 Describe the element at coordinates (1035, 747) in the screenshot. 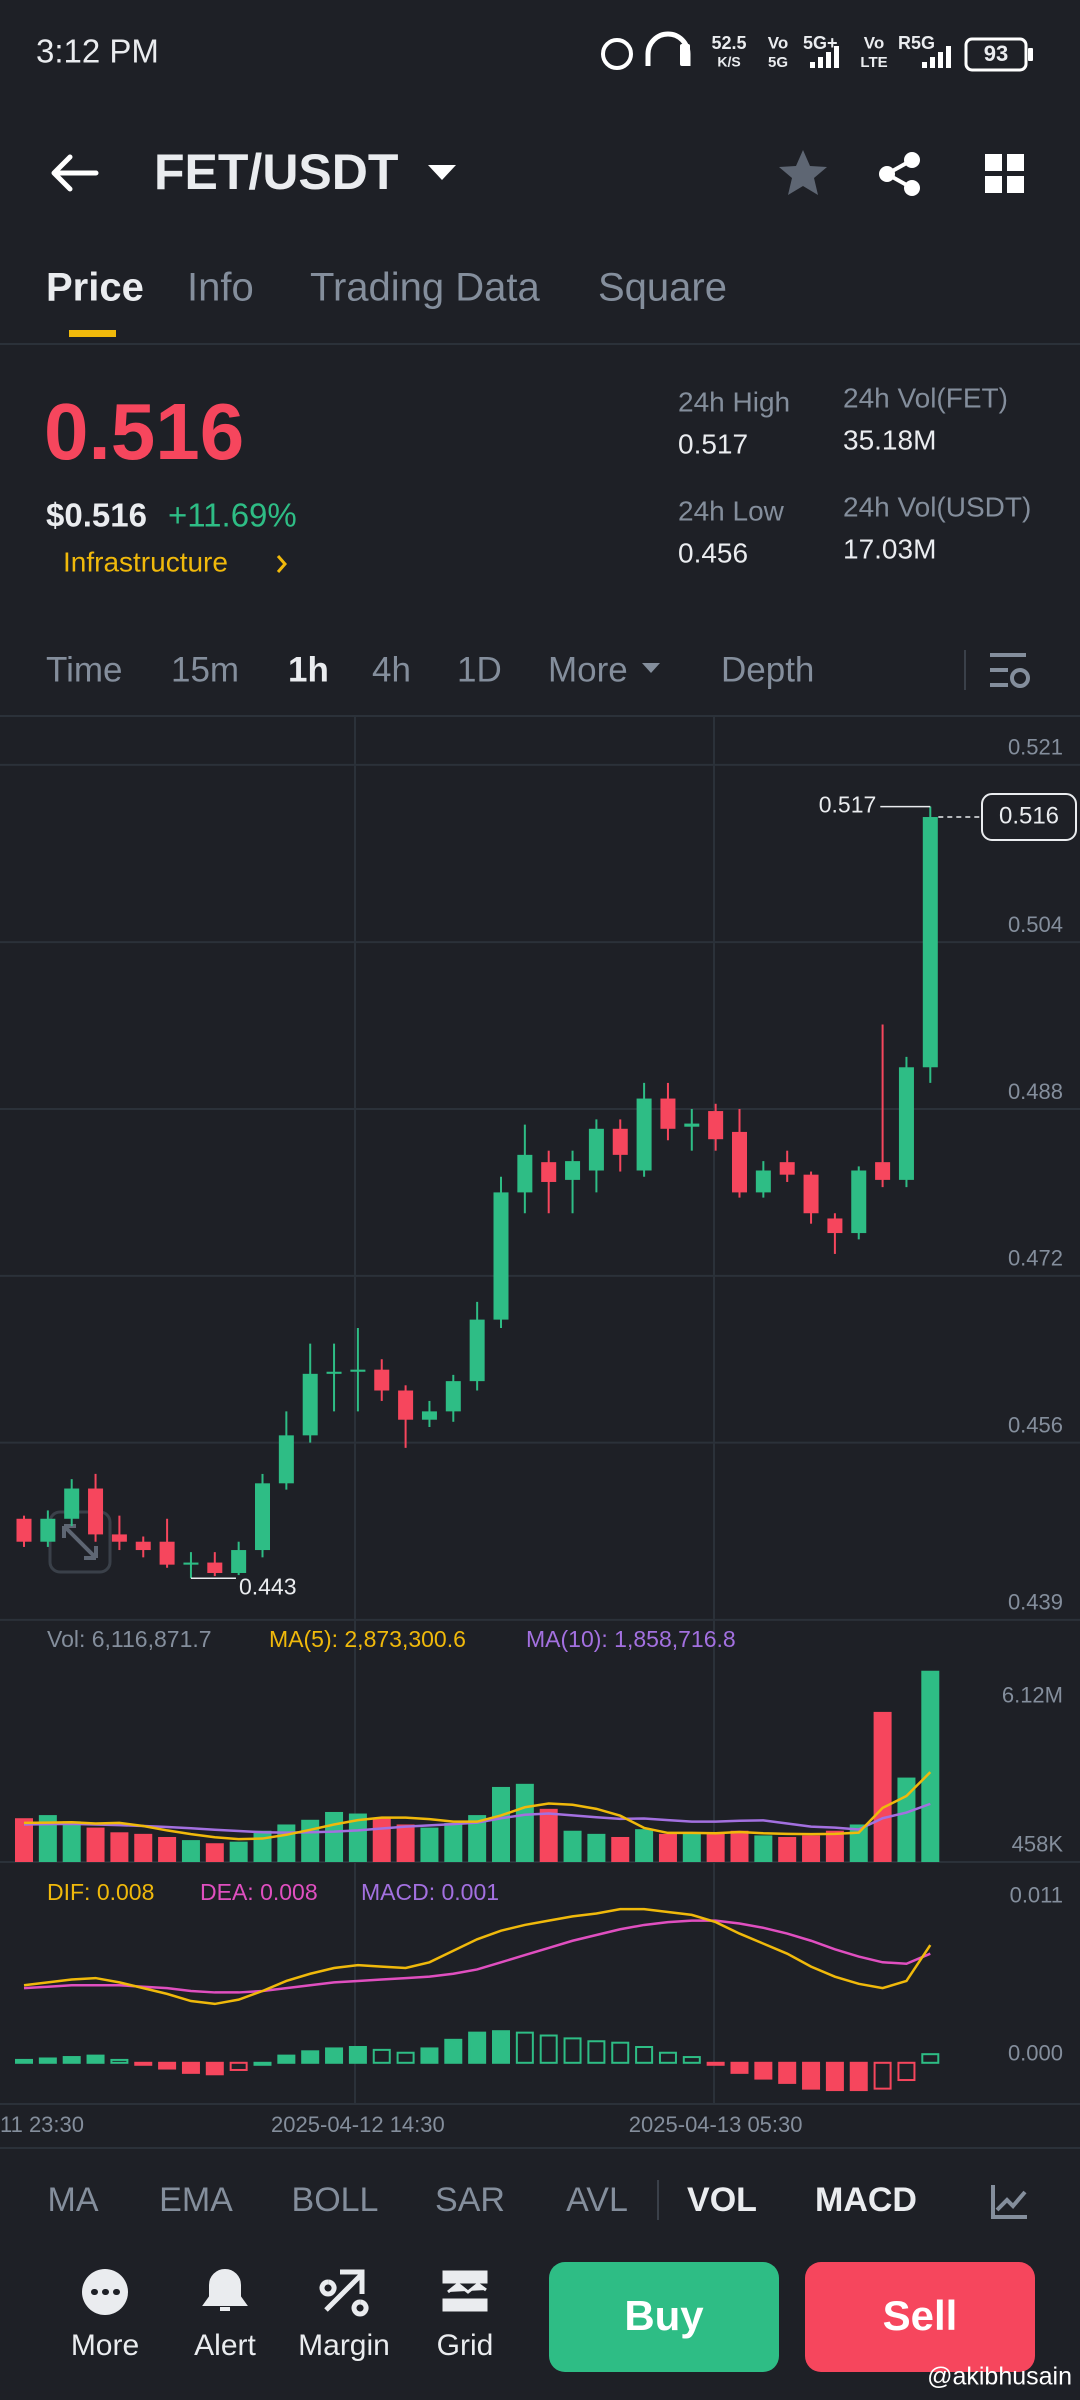

I see `y-tick-label: 0.521` at that location.